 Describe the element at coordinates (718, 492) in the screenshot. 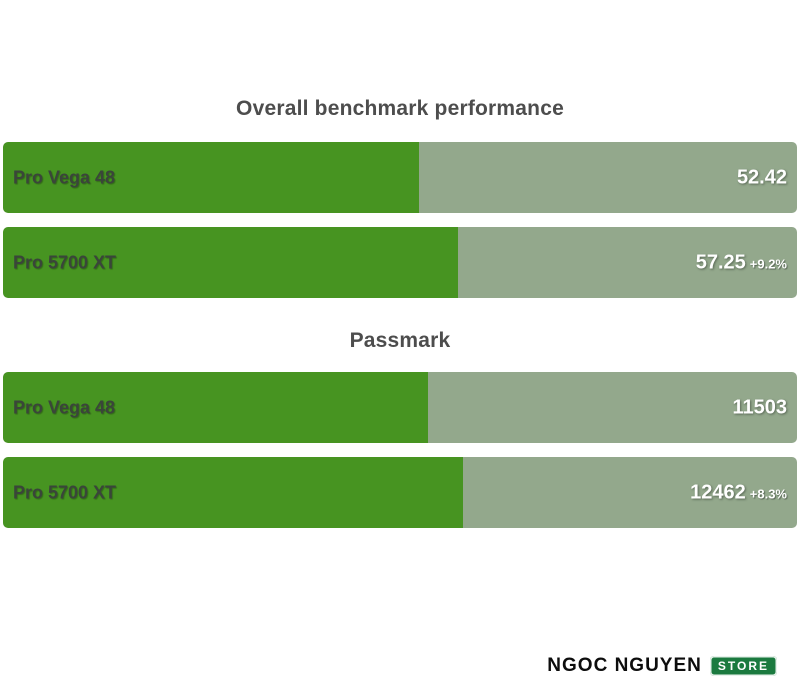

I see `bar-value-number: 12462` at that location.